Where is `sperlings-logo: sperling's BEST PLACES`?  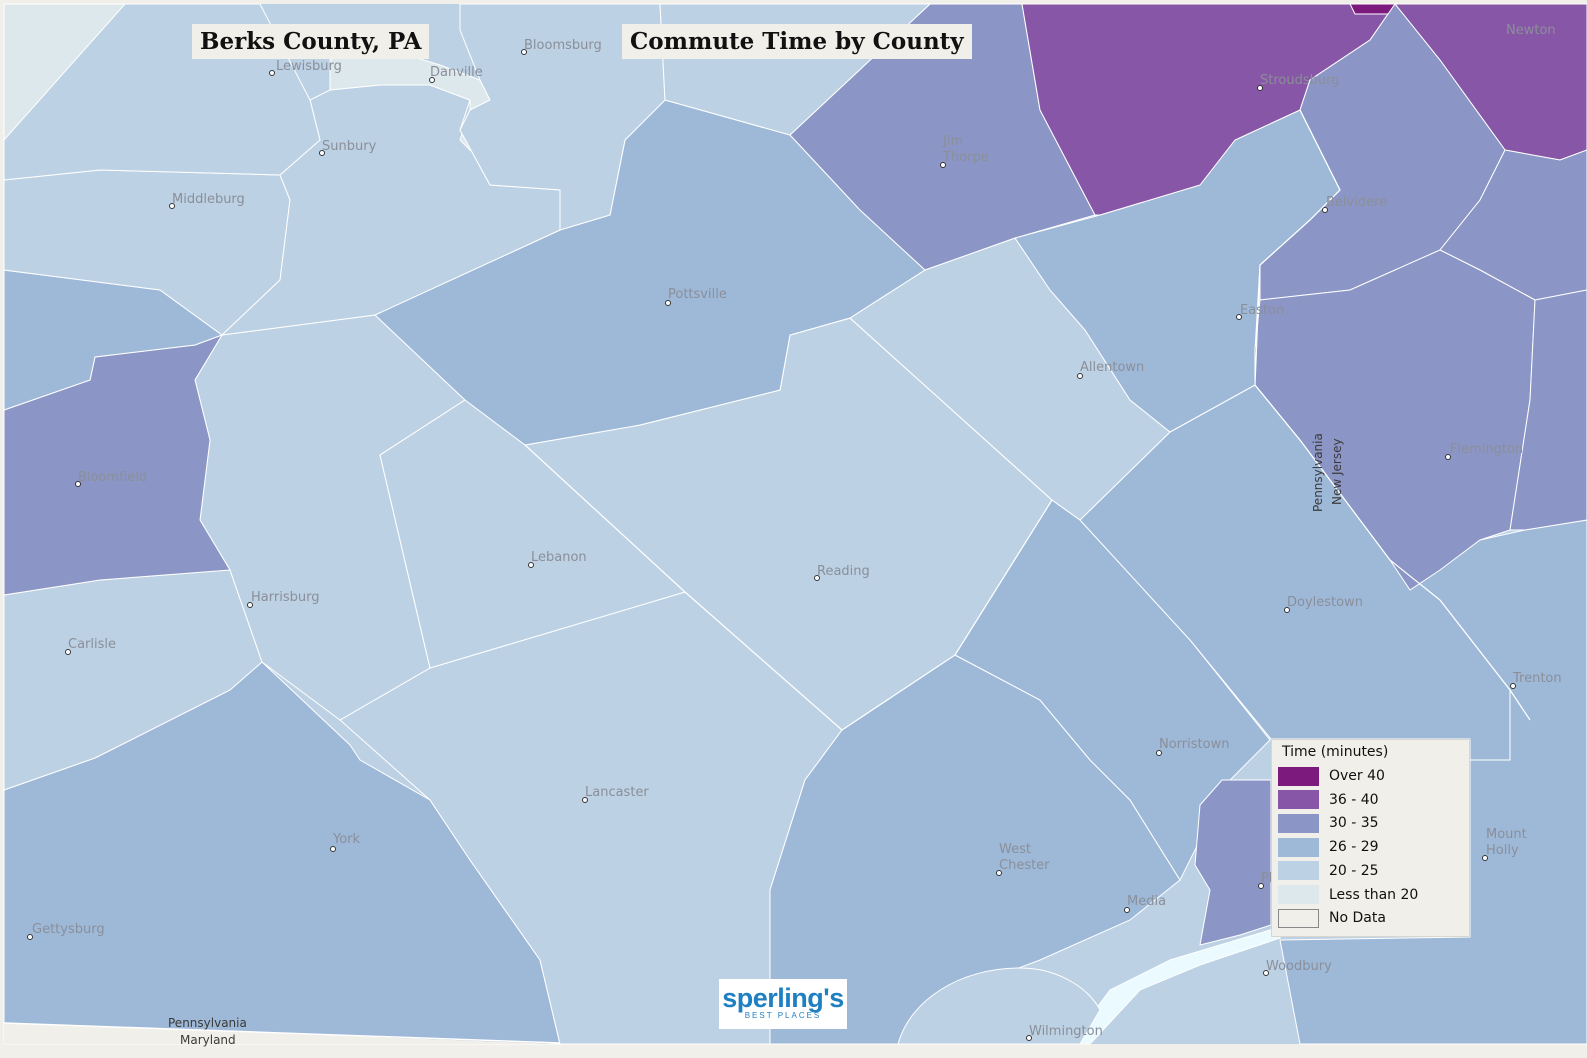
sperlings-logo: sperling's BEST PLACES is located at coordinates (783, 1004).